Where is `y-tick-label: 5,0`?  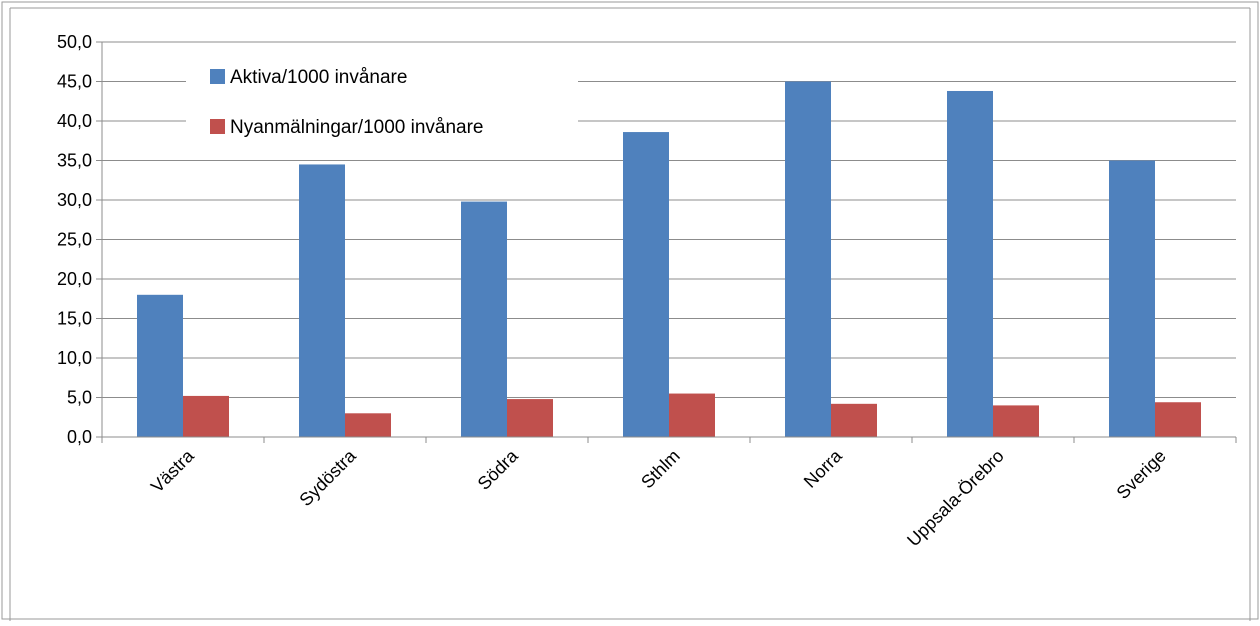
y-tick-label: 5,0 is located at coordinates (79, 398).